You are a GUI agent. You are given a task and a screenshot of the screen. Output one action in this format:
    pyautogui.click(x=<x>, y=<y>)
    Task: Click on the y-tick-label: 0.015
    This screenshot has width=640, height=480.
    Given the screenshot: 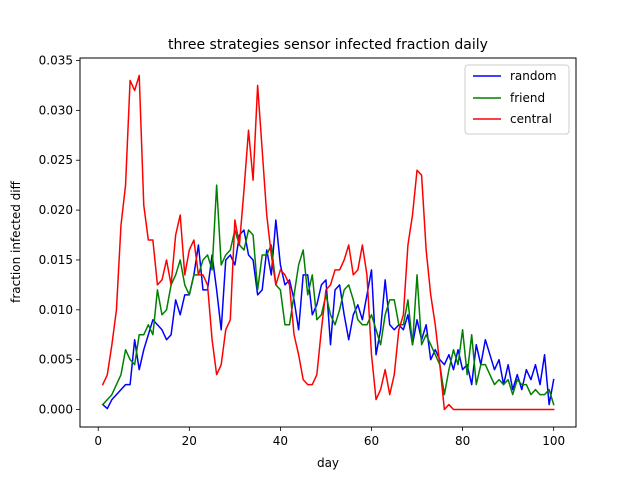 What is the action you would take?
    pyautogui.click(x=56, y=260)
    